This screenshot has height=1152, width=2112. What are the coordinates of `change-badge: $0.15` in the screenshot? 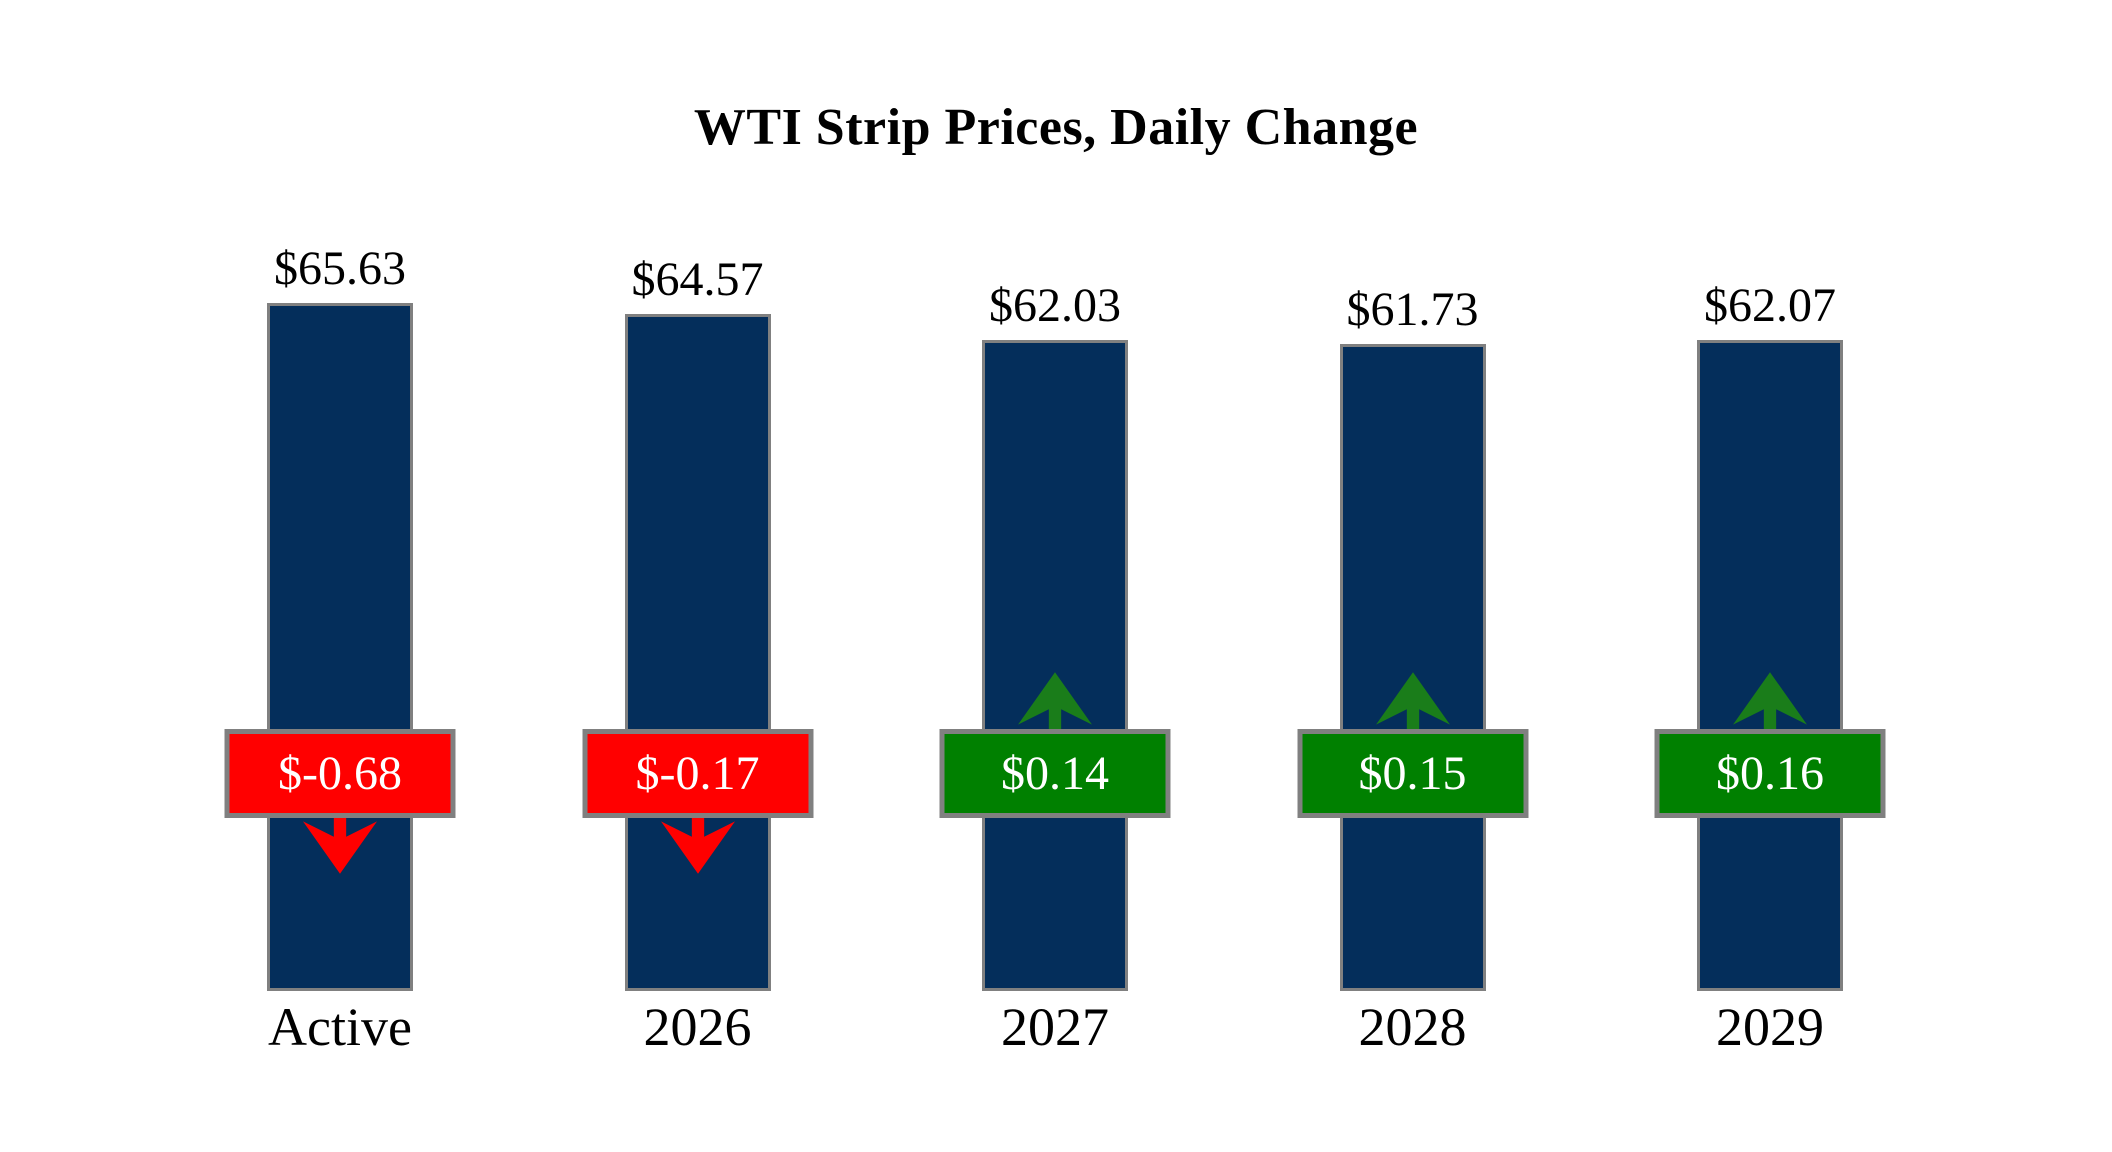 It's located at (1412, 773).